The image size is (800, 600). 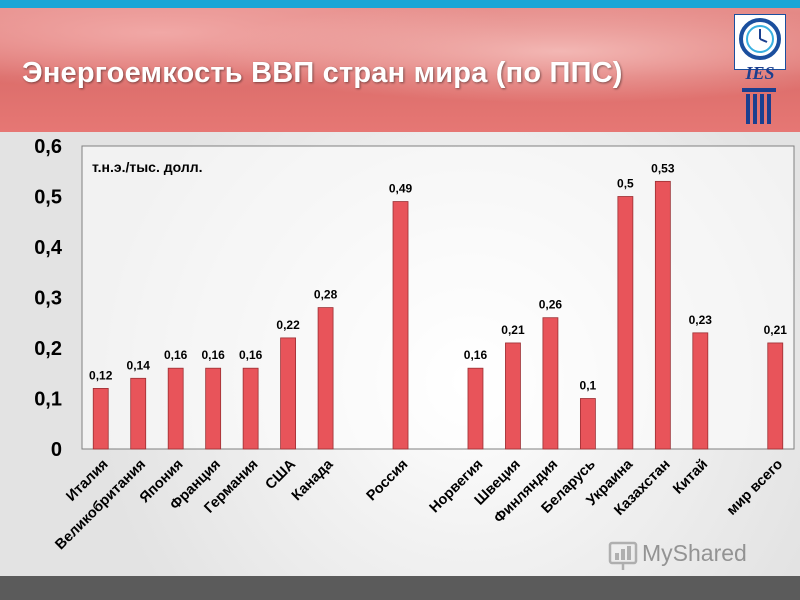 I want to click on bottom-strip, so click(x=400, y=588).